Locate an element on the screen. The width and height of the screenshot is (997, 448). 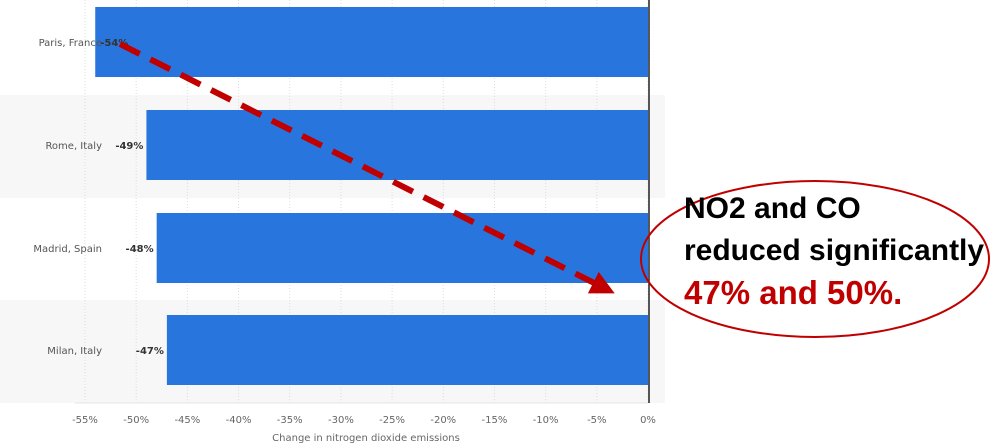
data-label: -47% is located at coordinates (150, 351).